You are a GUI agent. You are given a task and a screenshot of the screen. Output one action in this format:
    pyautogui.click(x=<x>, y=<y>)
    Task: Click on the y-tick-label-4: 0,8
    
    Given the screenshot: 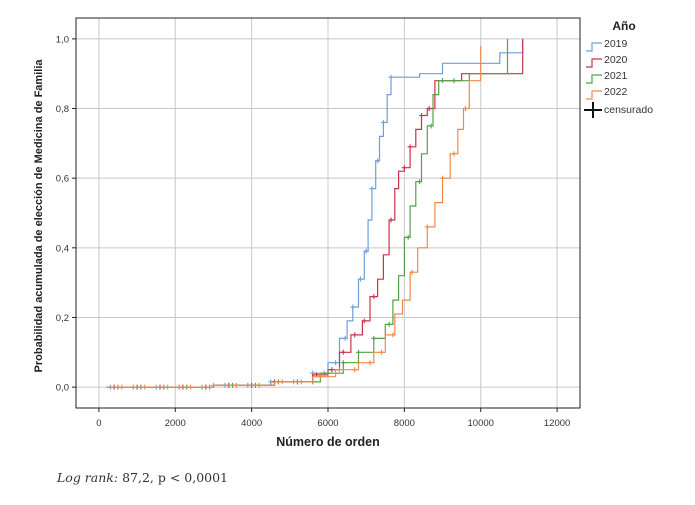 What is the action you would take?
    pyautogui.click(x=62, y=109)
    